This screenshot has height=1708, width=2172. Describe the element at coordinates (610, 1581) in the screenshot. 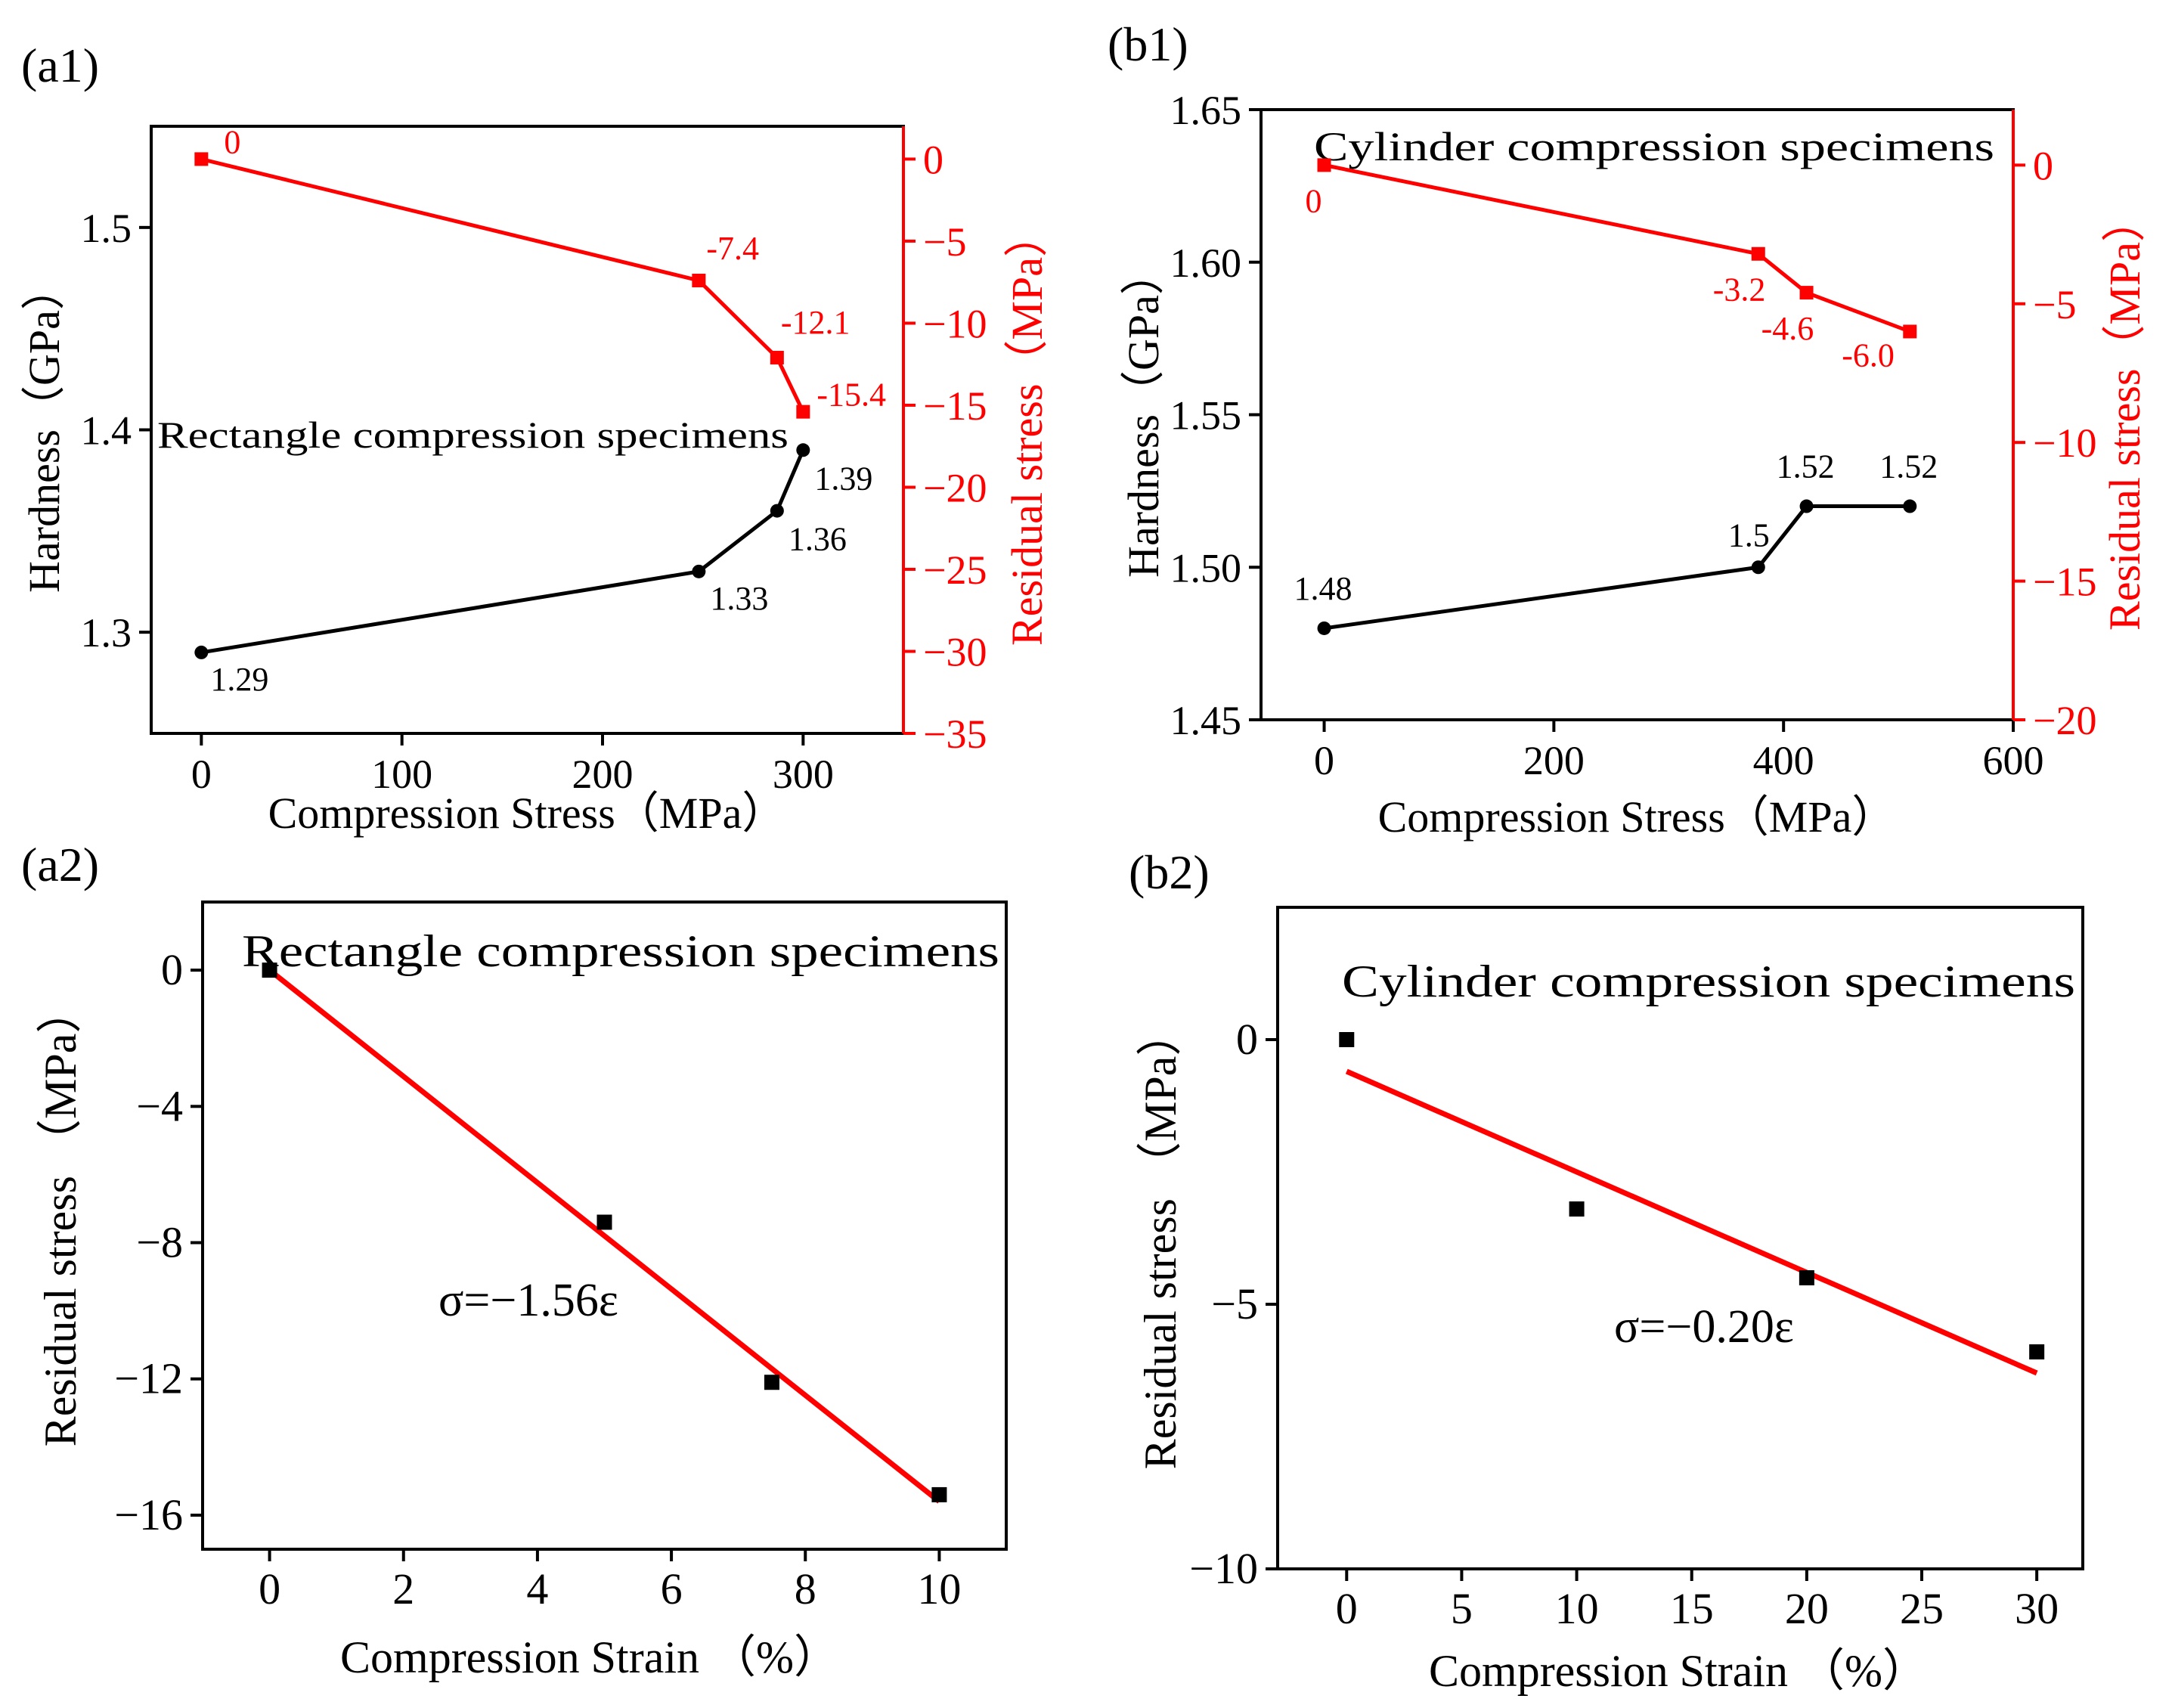

I see `x-ticks-a2: 0 2 4 6 8 10` at that location.